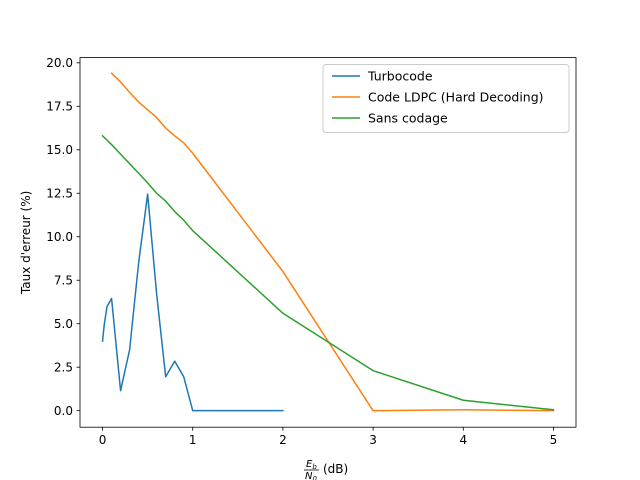 The height and width of the screenshot is (480, 640). I want to click on y-tick-label: 15.0, so click(59, 150).